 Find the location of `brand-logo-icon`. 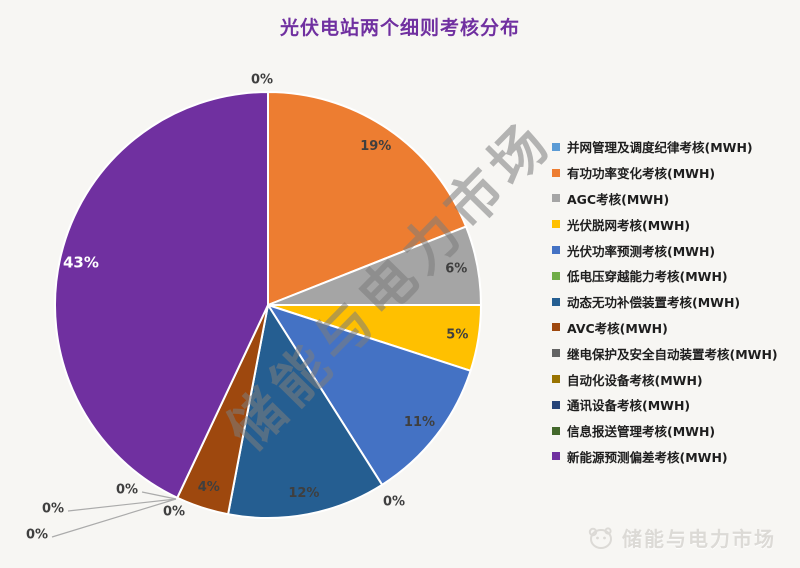

brand-logo-icon is located at coordinates (600, 538).